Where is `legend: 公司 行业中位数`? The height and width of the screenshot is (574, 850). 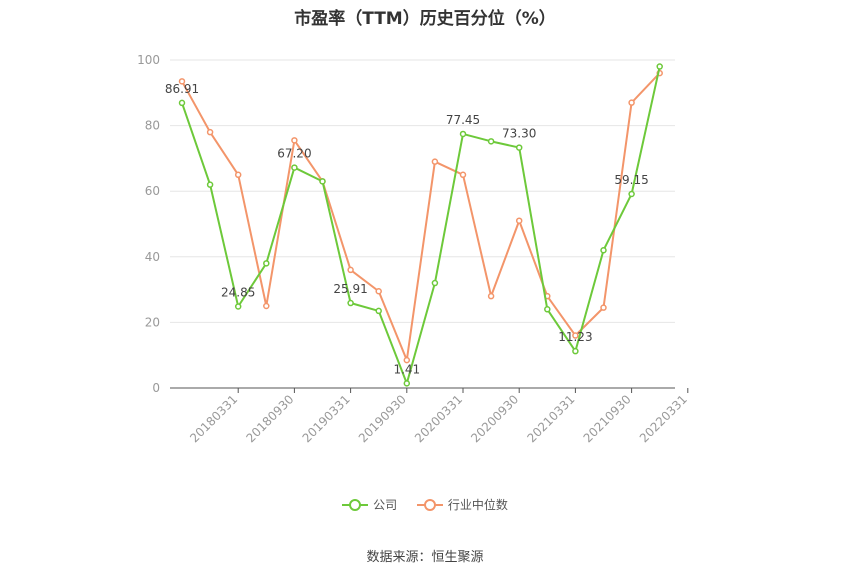
legend: 公司 行业中位数 is located at coordinates (425, 505).